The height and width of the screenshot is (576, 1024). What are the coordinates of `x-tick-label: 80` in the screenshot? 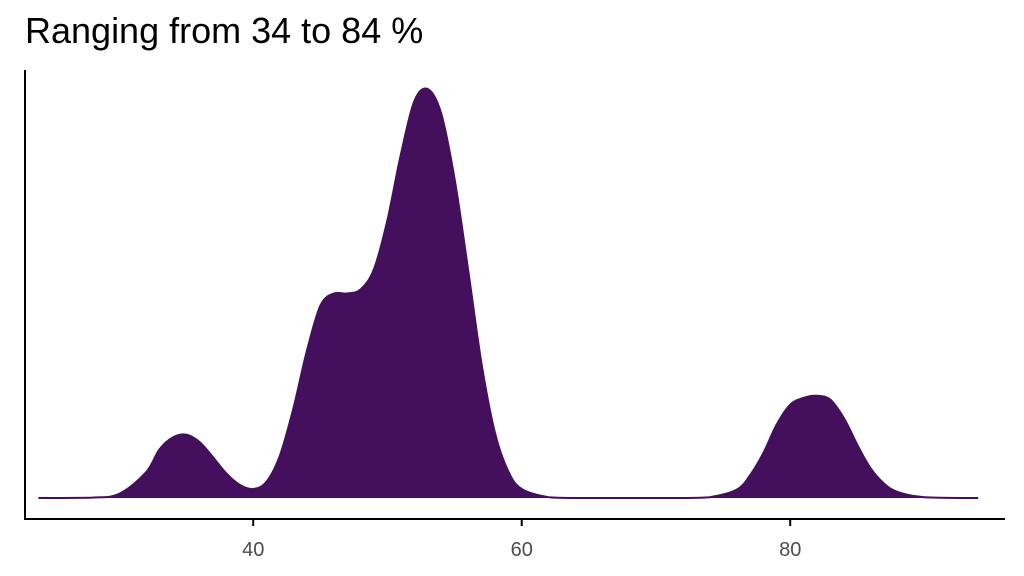 It's located at (790, 550).